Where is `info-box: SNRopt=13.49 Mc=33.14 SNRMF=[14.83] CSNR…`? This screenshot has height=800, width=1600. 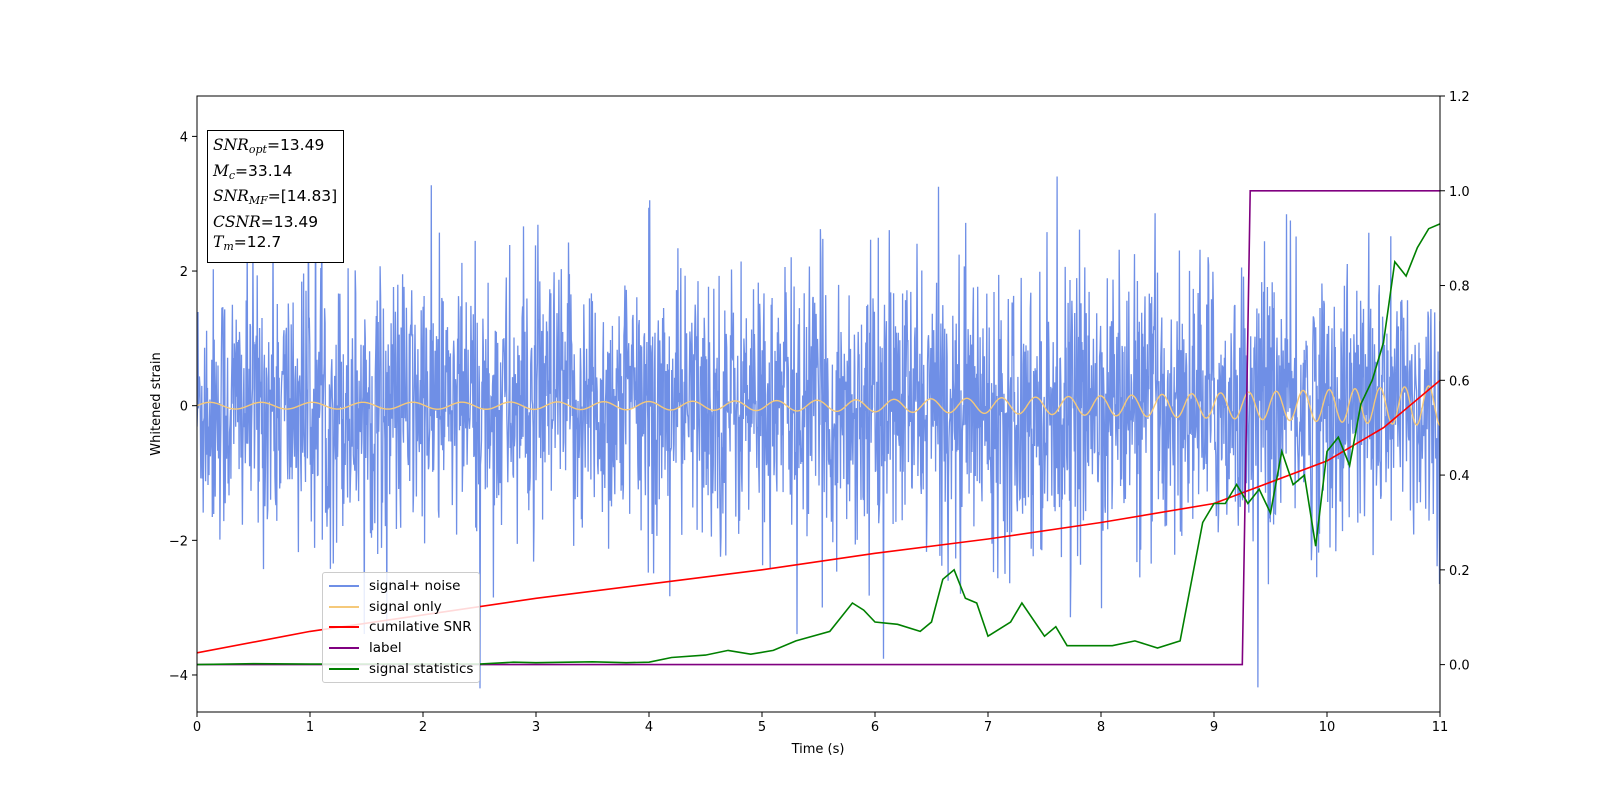
info-box: SNRopt=13.49 Mc=33.14 SNRMF=[14.83] CSNR… is located at coordinates (276, 196).